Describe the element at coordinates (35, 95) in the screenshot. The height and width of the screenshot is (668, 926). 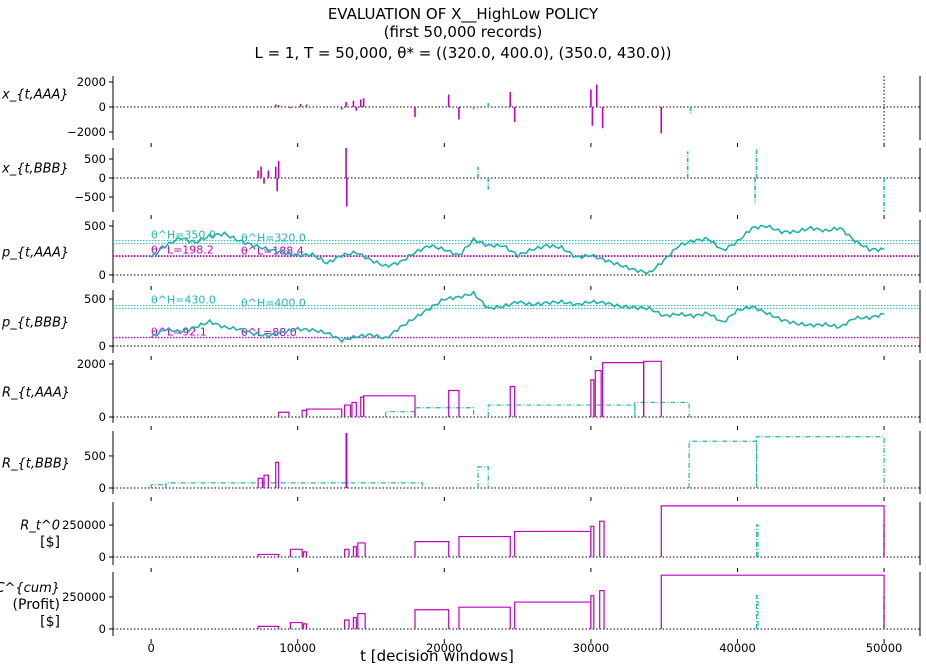
I see `y-axis-label: x_{t,AAA}` at that location.